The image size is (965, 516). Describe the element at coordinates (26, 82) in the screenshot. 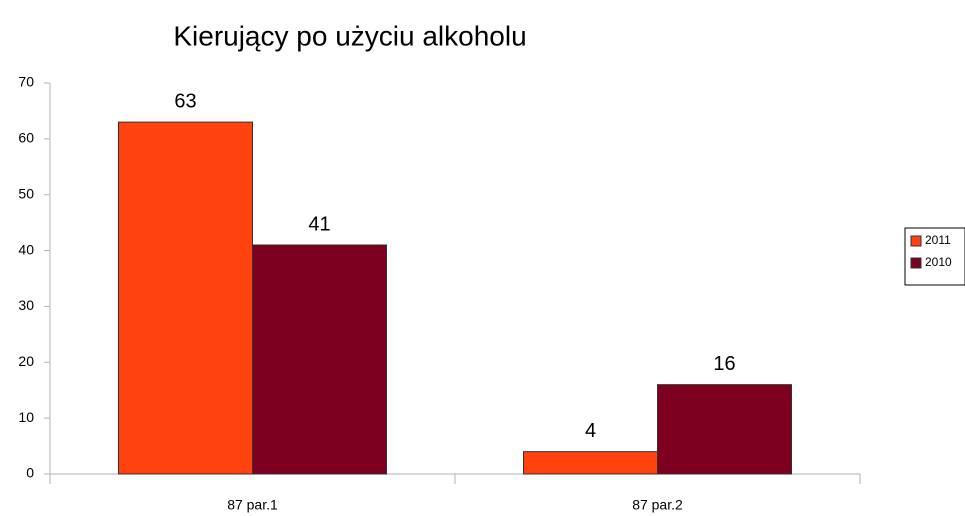

I see `y-tick-label: 70` at that location.